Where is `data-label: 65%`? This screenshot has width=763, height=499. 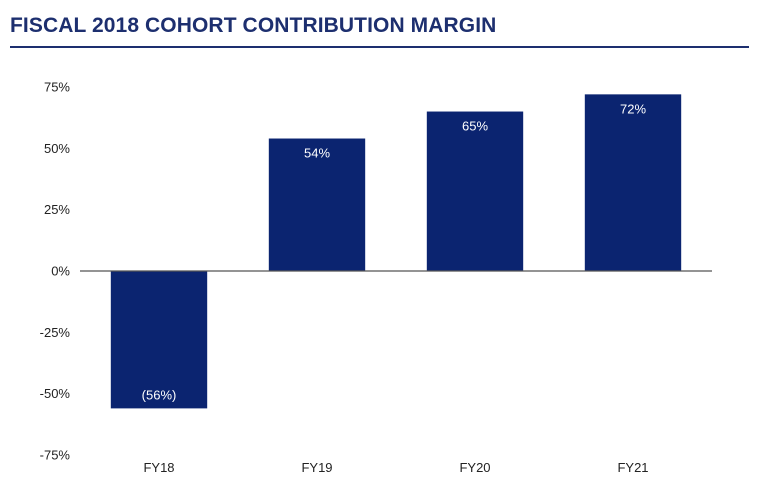 data-label: 65% is located at coordinates (475, 126).